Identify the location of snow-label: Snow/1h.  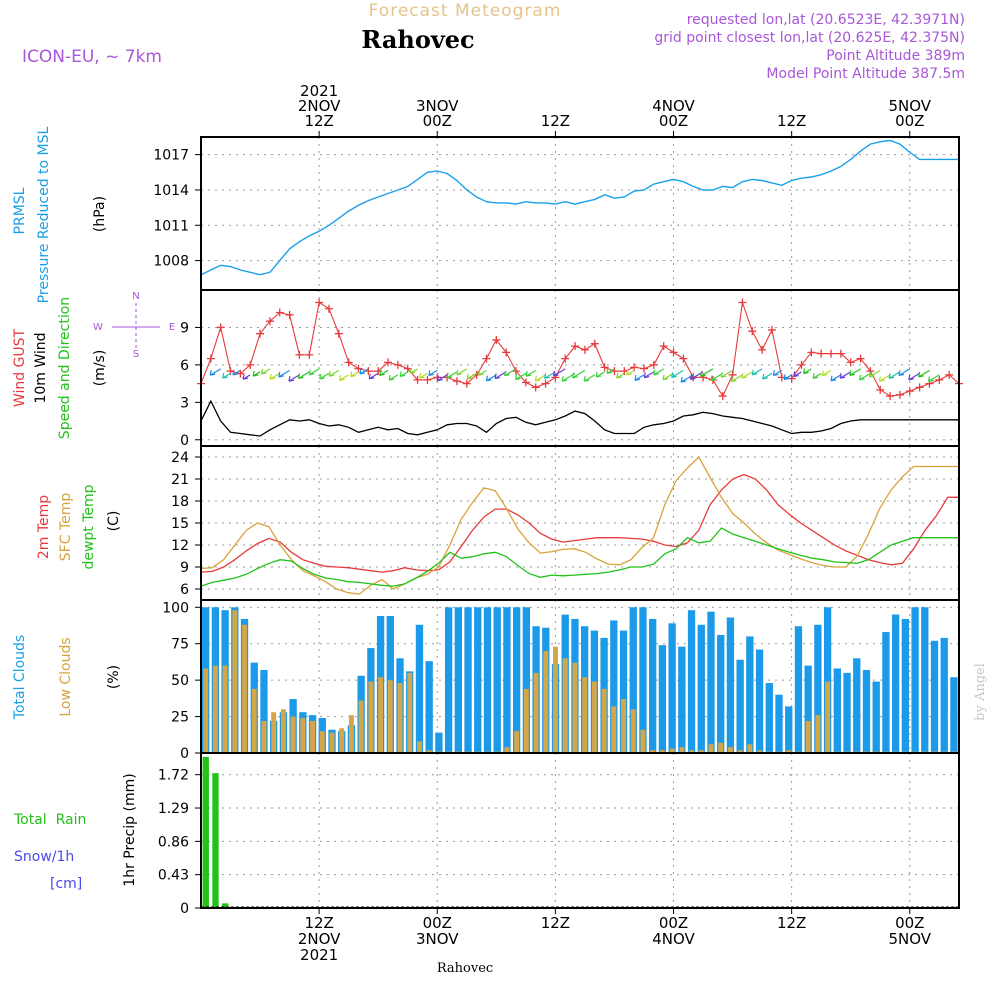
(44, 857).